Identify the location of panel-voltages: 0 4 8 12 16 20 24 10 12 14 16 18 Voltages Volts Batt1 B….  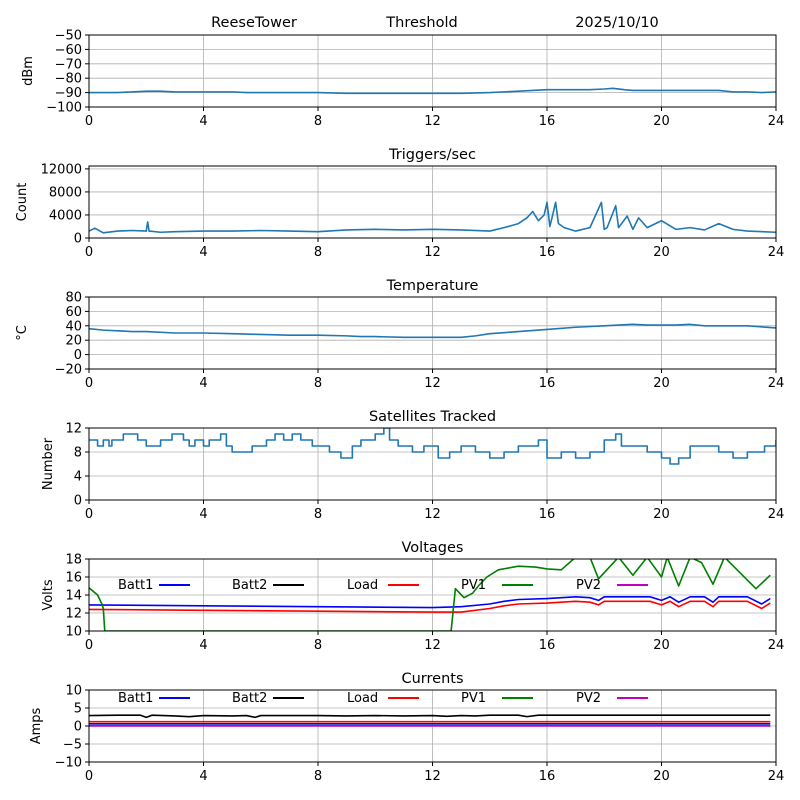
(412, 596).